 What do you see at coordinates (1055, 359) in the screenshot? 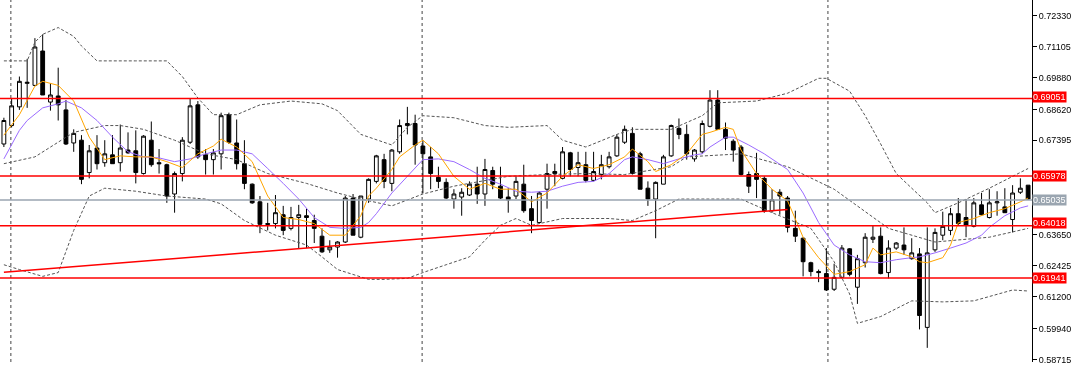
I see `y-tick-label: 0.58715` at bounding box center [1055, 359].